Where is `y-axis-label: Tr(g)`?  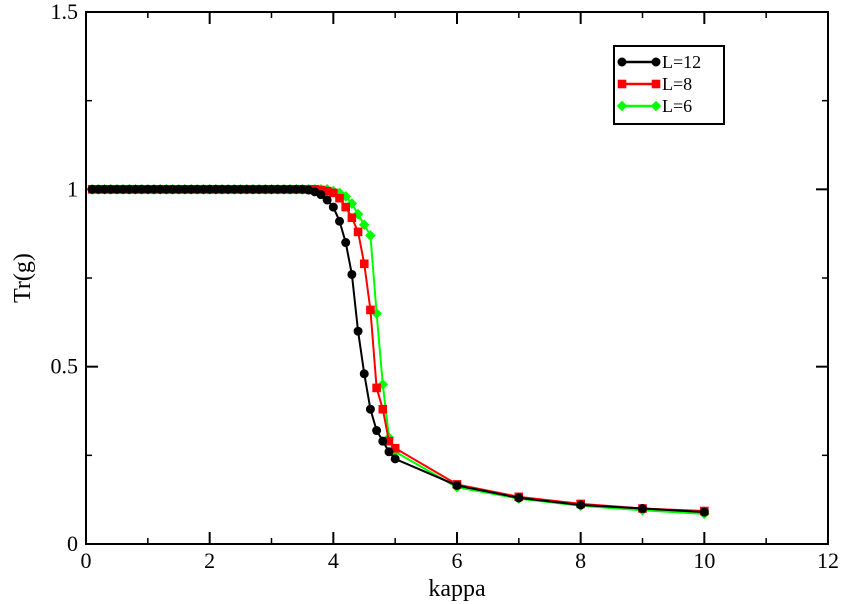 y-axis-label: Tr(g) is located at coordinates (23, 278).